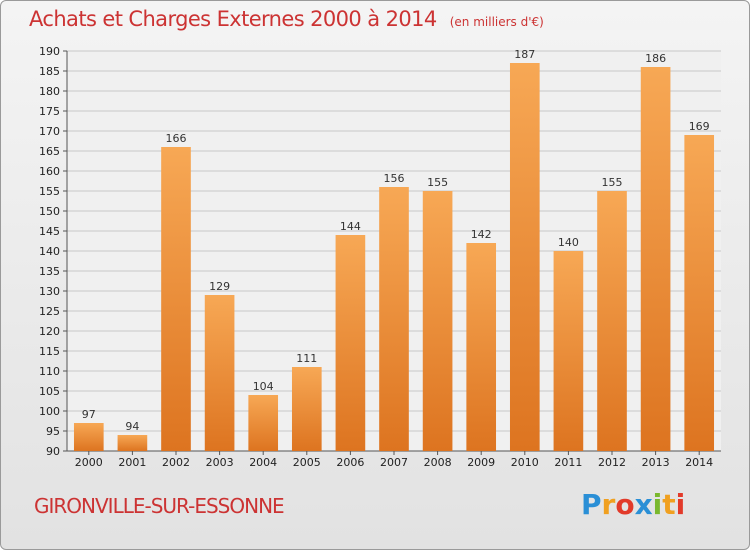  I want to click on y-tick-label: 100, so click(49, 411).